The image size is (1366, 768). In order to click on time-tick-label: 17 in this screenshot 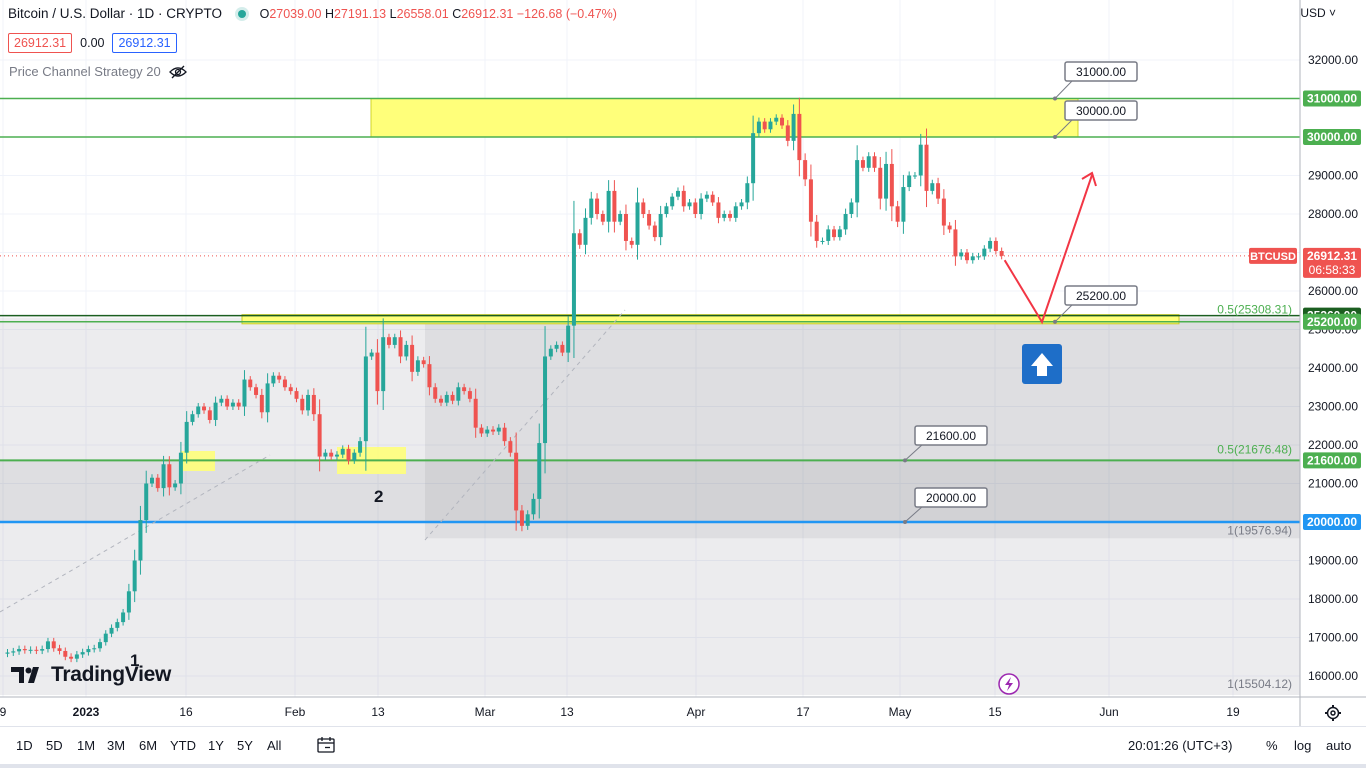, I will do `click(803, 712)`.